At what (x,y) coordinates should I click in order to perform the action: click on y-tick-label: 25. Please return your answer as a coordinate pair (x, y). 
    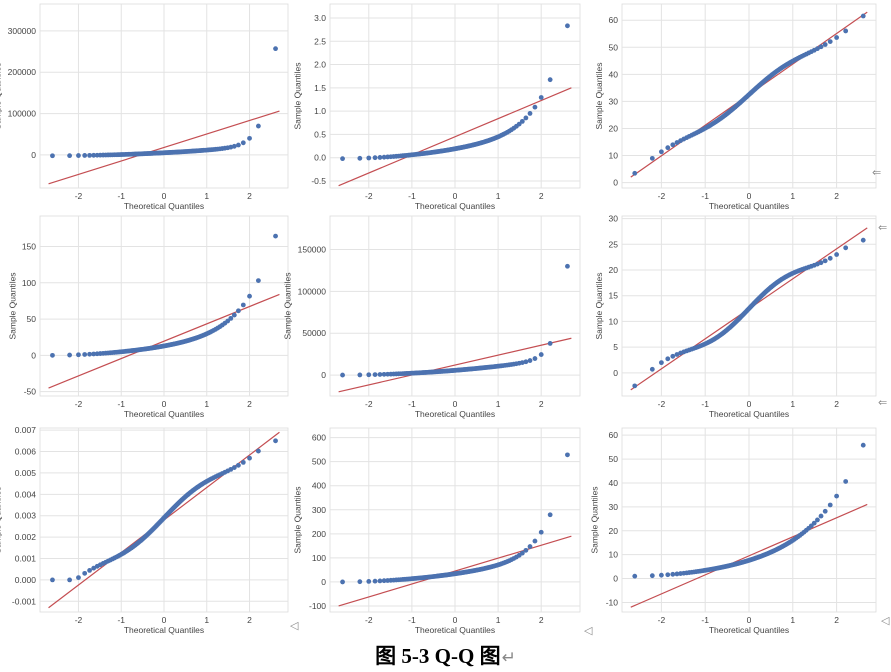
    Looking at the image, I should click on (614, 244).